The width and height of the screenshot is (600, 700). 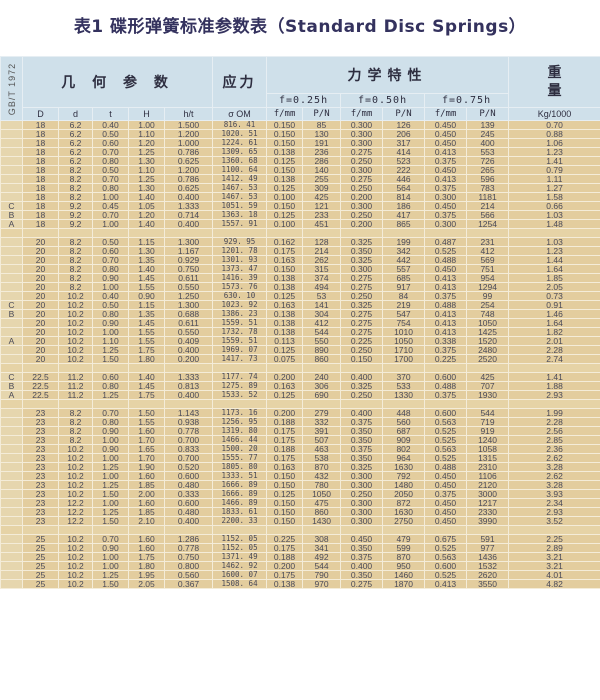 I want to click on cell-stress: 1466. 44, so click(x=240, y=440).